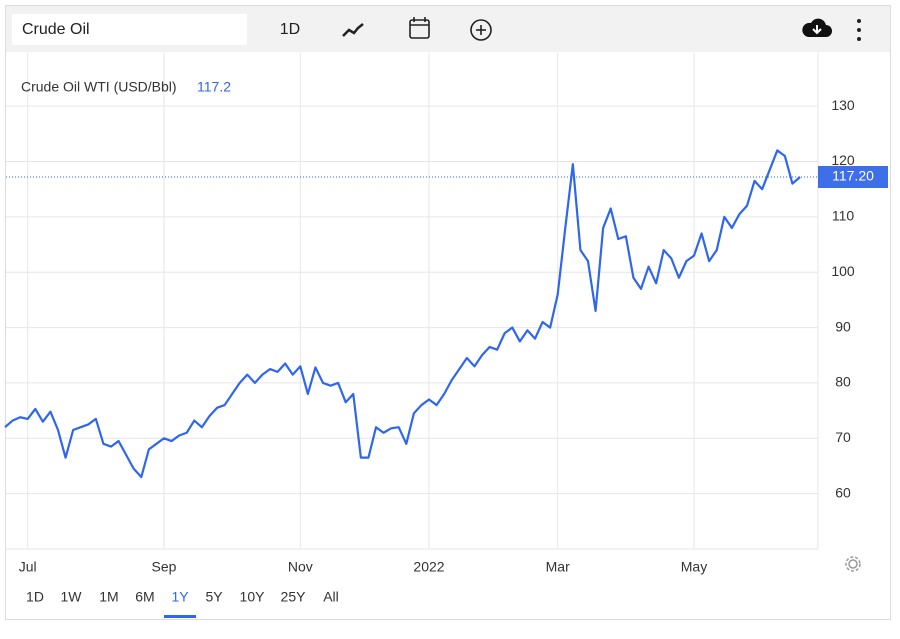  I want to click on range-button: 1Y, so click(180, 597).